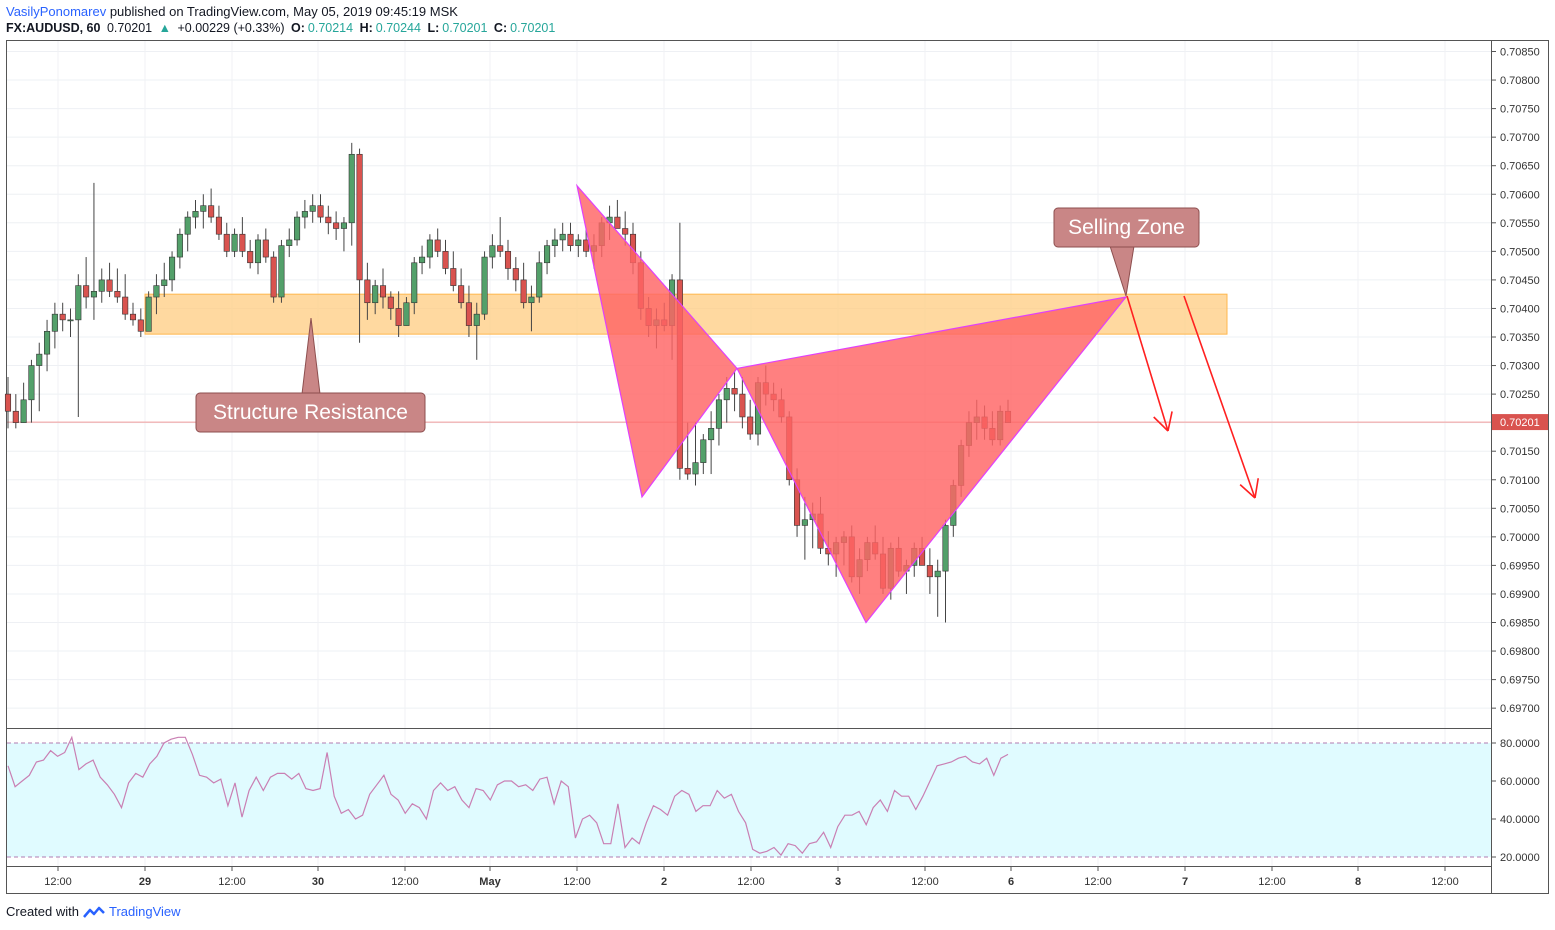  What do you see at coordinates (1520, 281) in the screenshot?
I see `price-tick-label: 0.70450` at bounding box center [1520, 281].